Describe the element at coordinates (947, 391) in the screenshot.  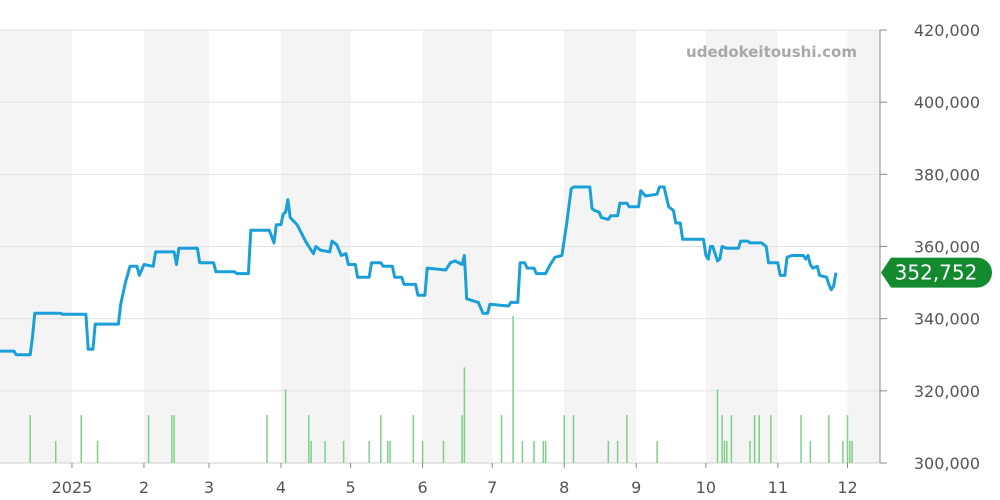
I see `y-tick-label: 320,000` at that location.